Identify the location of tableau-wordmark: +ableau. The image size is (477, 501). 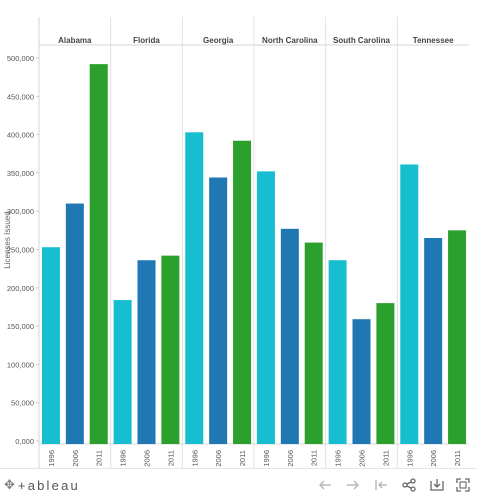
(48, 485).